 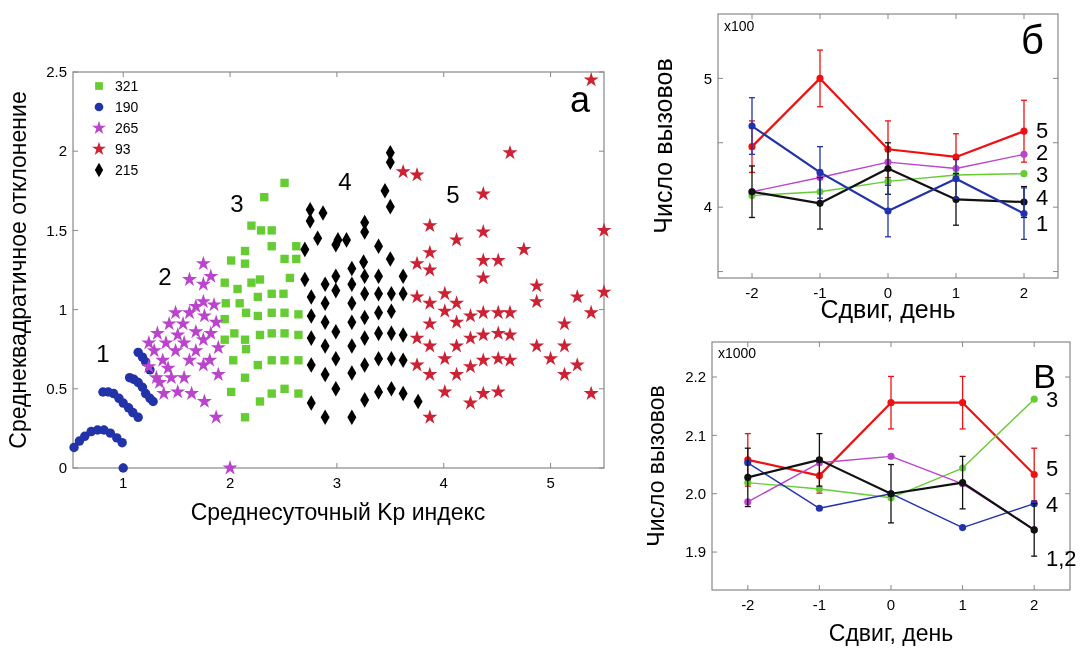 What do you see at coordinates (62, 309) in the screenshot?
I see `y-tick-label: 1` at bounding box center [62, 309].